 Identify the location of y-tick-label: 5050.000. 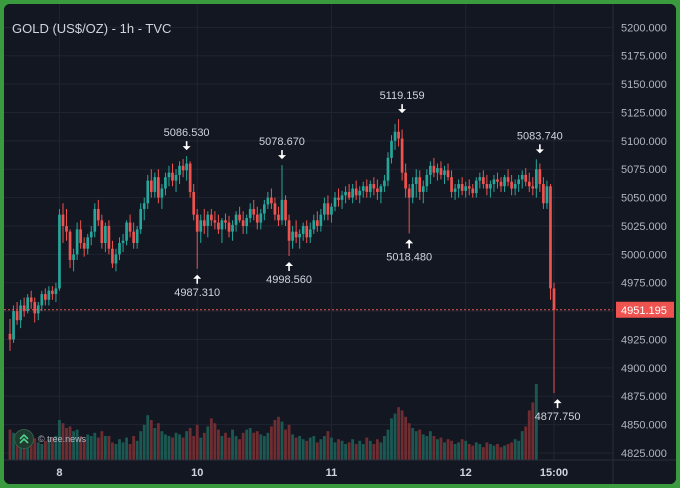
(644, 199).